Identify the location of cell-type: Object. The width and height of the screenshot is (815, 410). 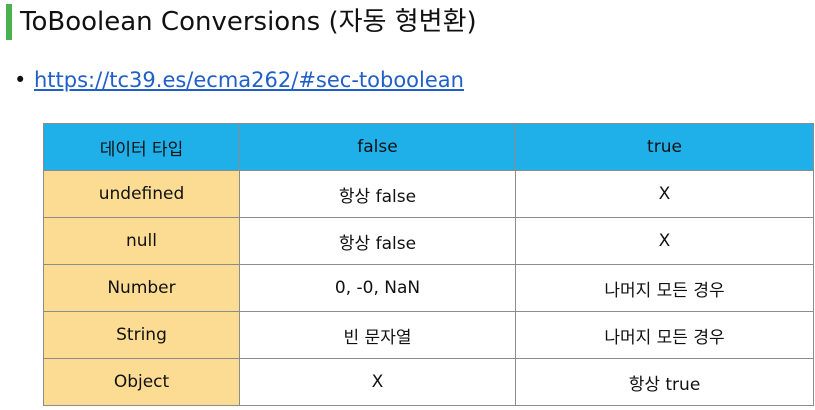
(141, 382).